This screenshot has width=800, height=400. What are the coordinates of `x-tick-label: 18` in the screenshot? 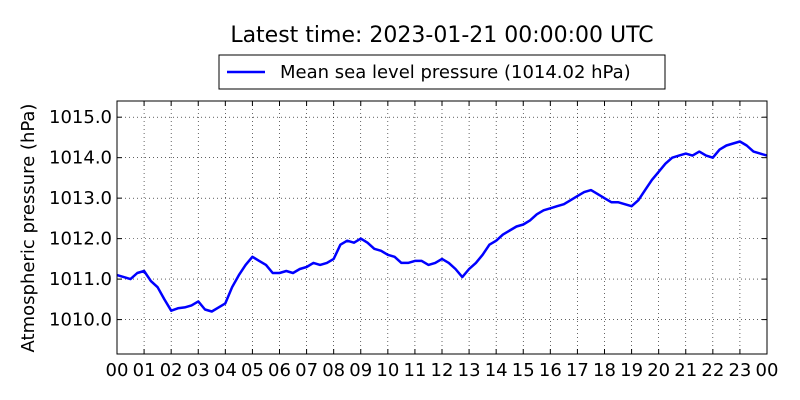 It's located at (604, 370).